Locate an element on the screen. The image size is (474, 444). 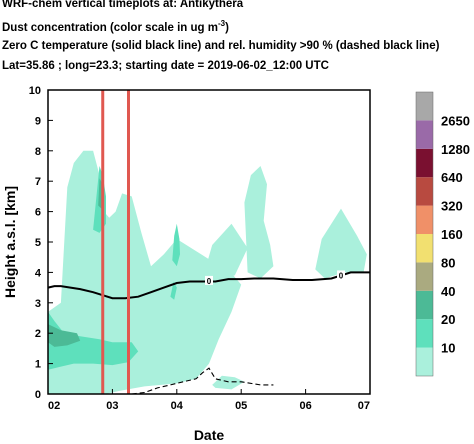
y-tick-label-1: 1 is located at coordinates (38, 365).